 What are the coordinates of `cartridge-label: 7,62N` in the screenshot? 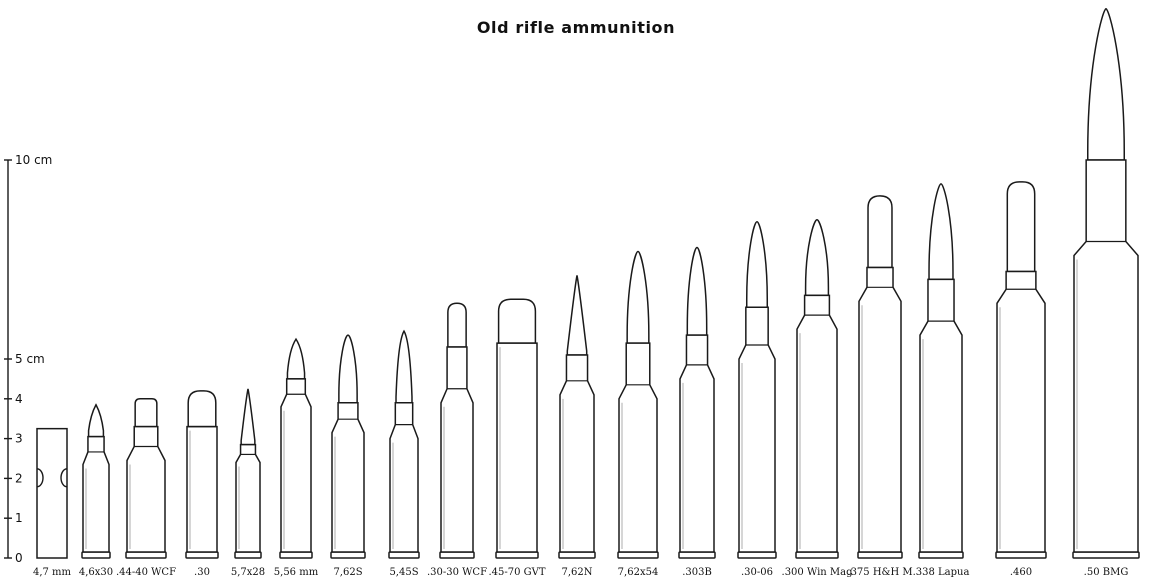 It's located at (576, 572).